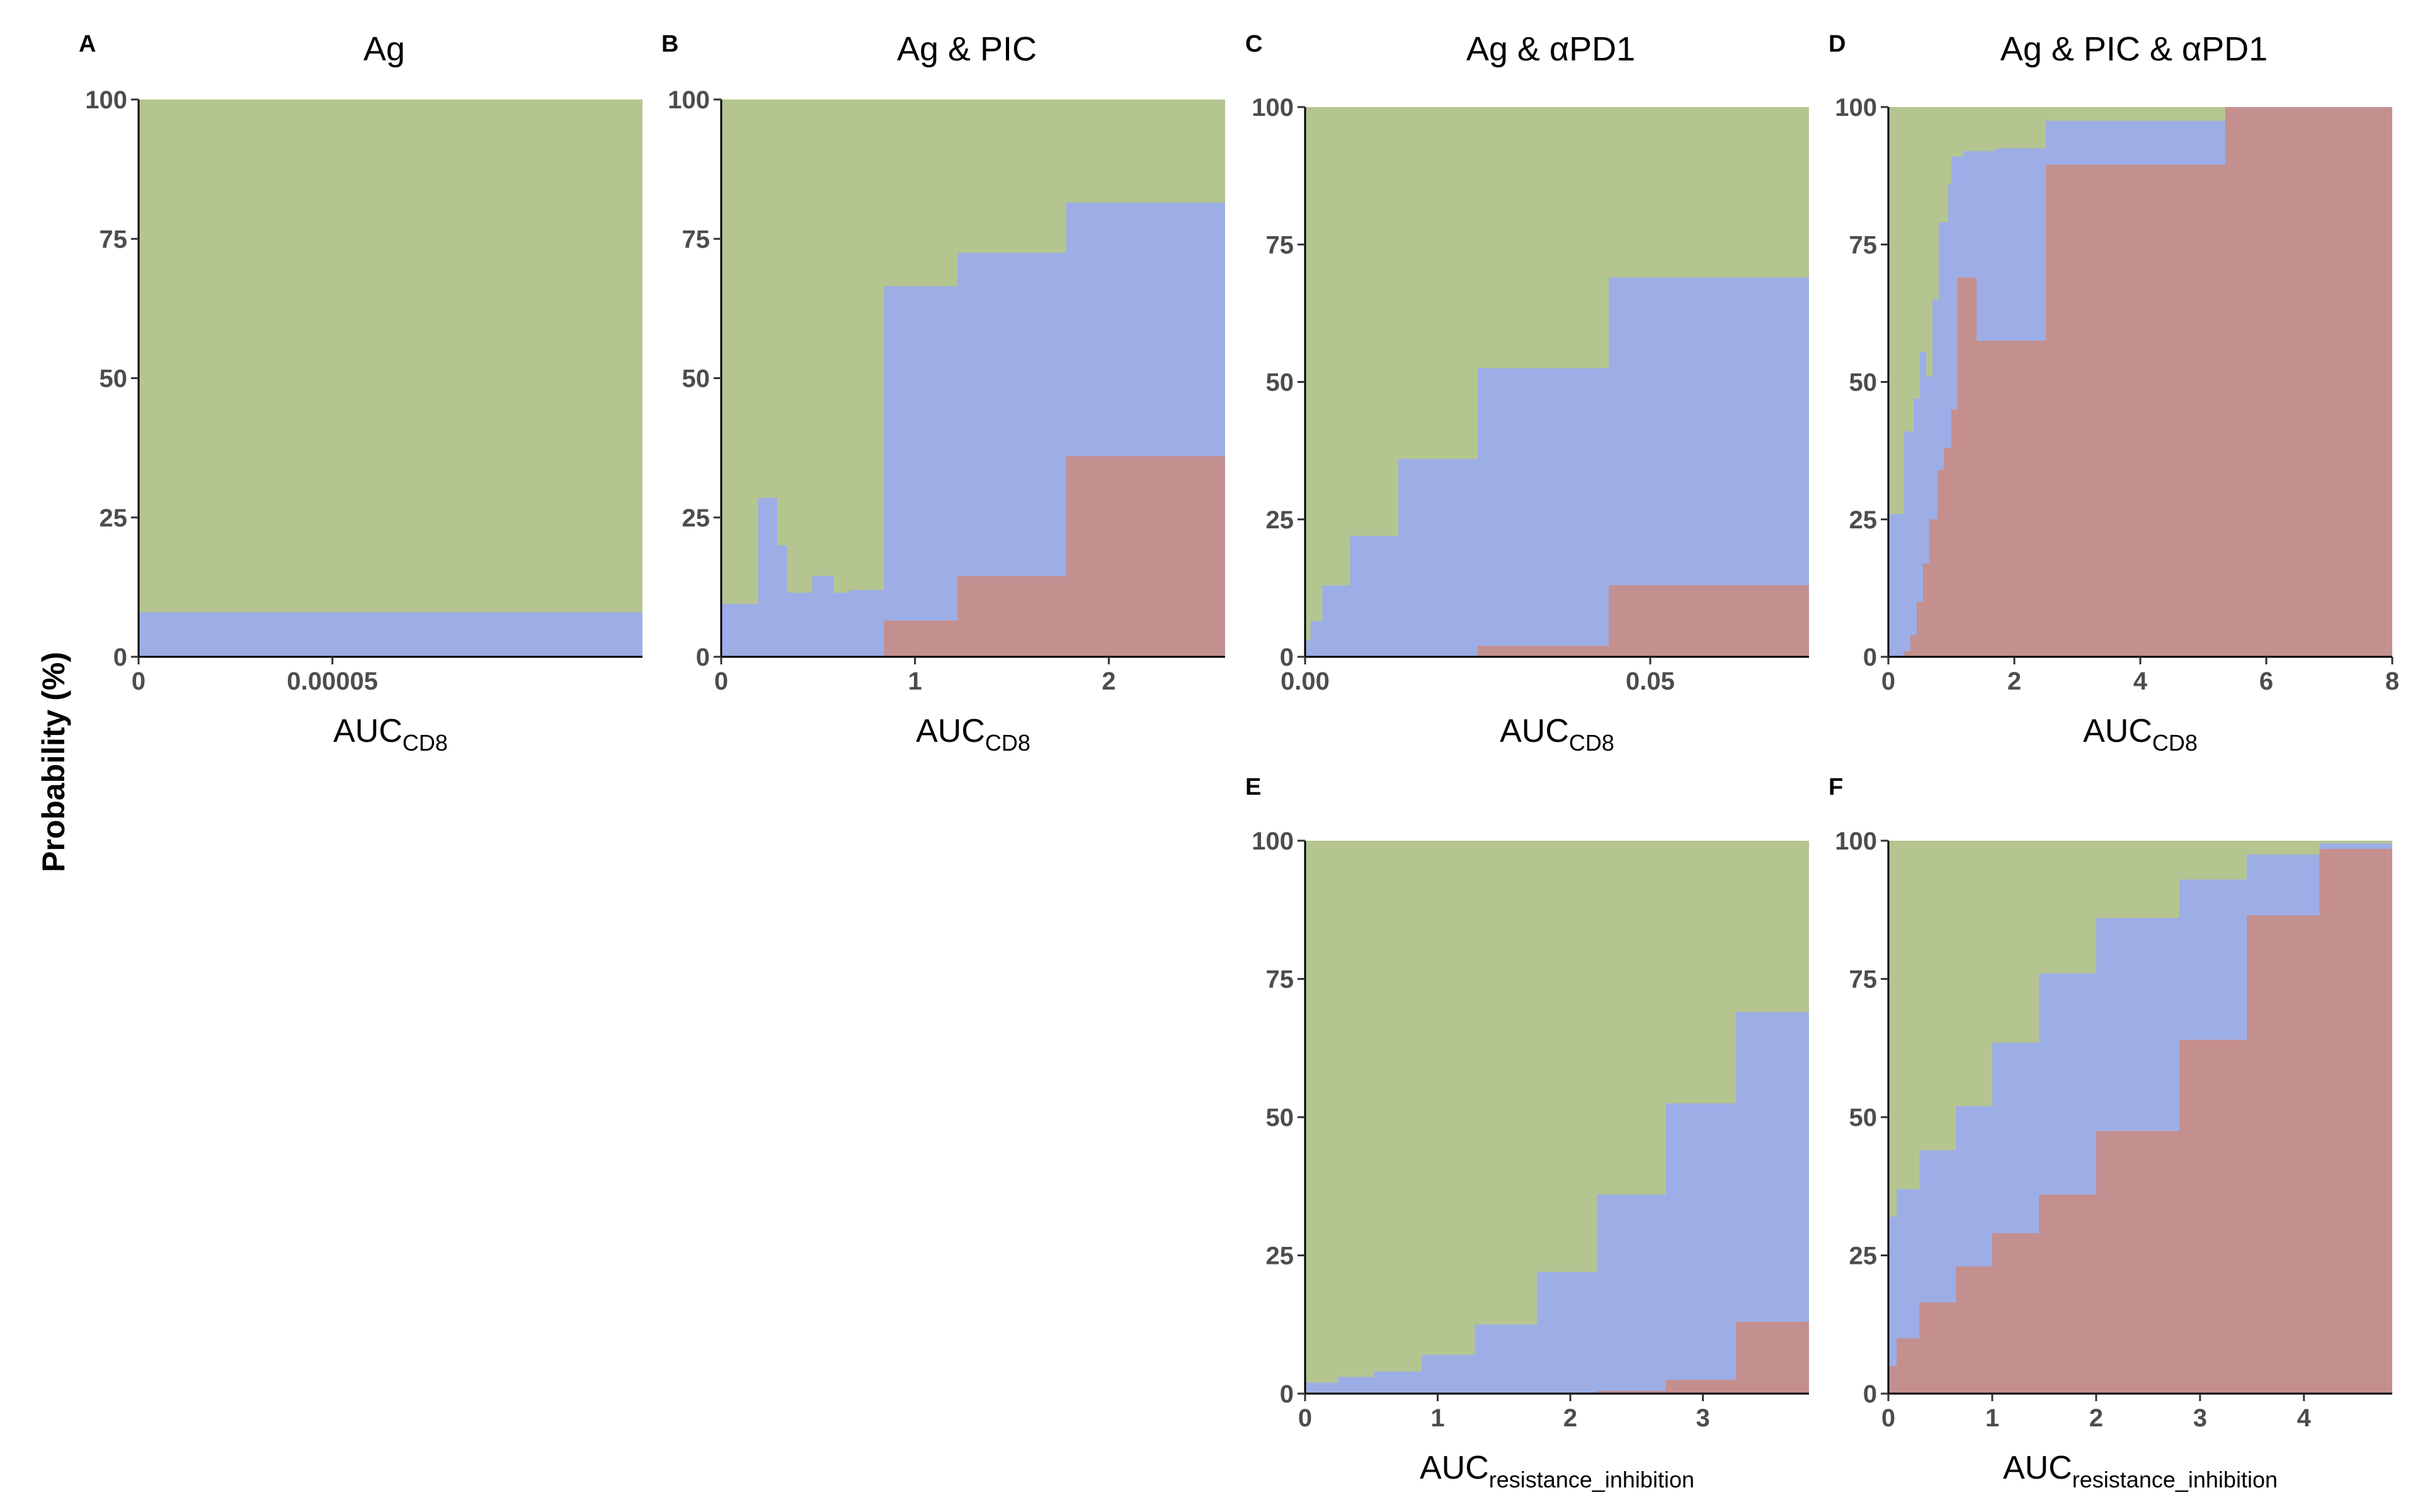  Describe the element at coordinates (1650, 682) in the screenshot. I see `x-tick-label: 0.05` at that location.